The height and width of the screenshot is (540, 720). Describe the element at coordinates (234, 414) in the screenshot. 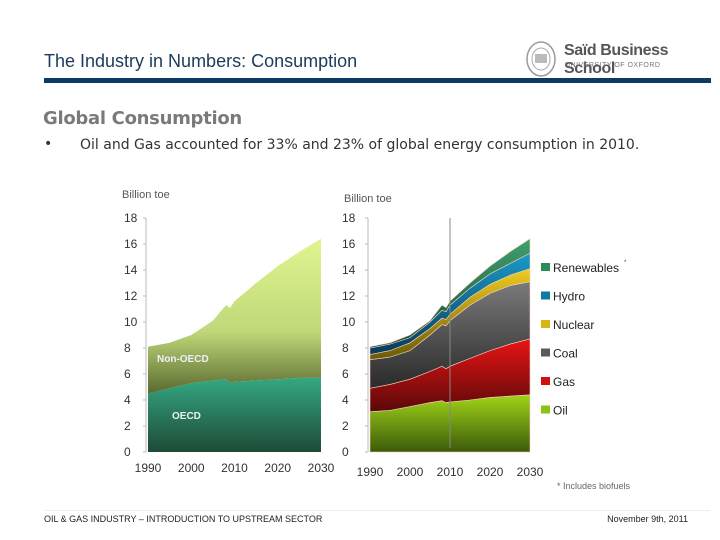

I see `area-oecd` at that location.